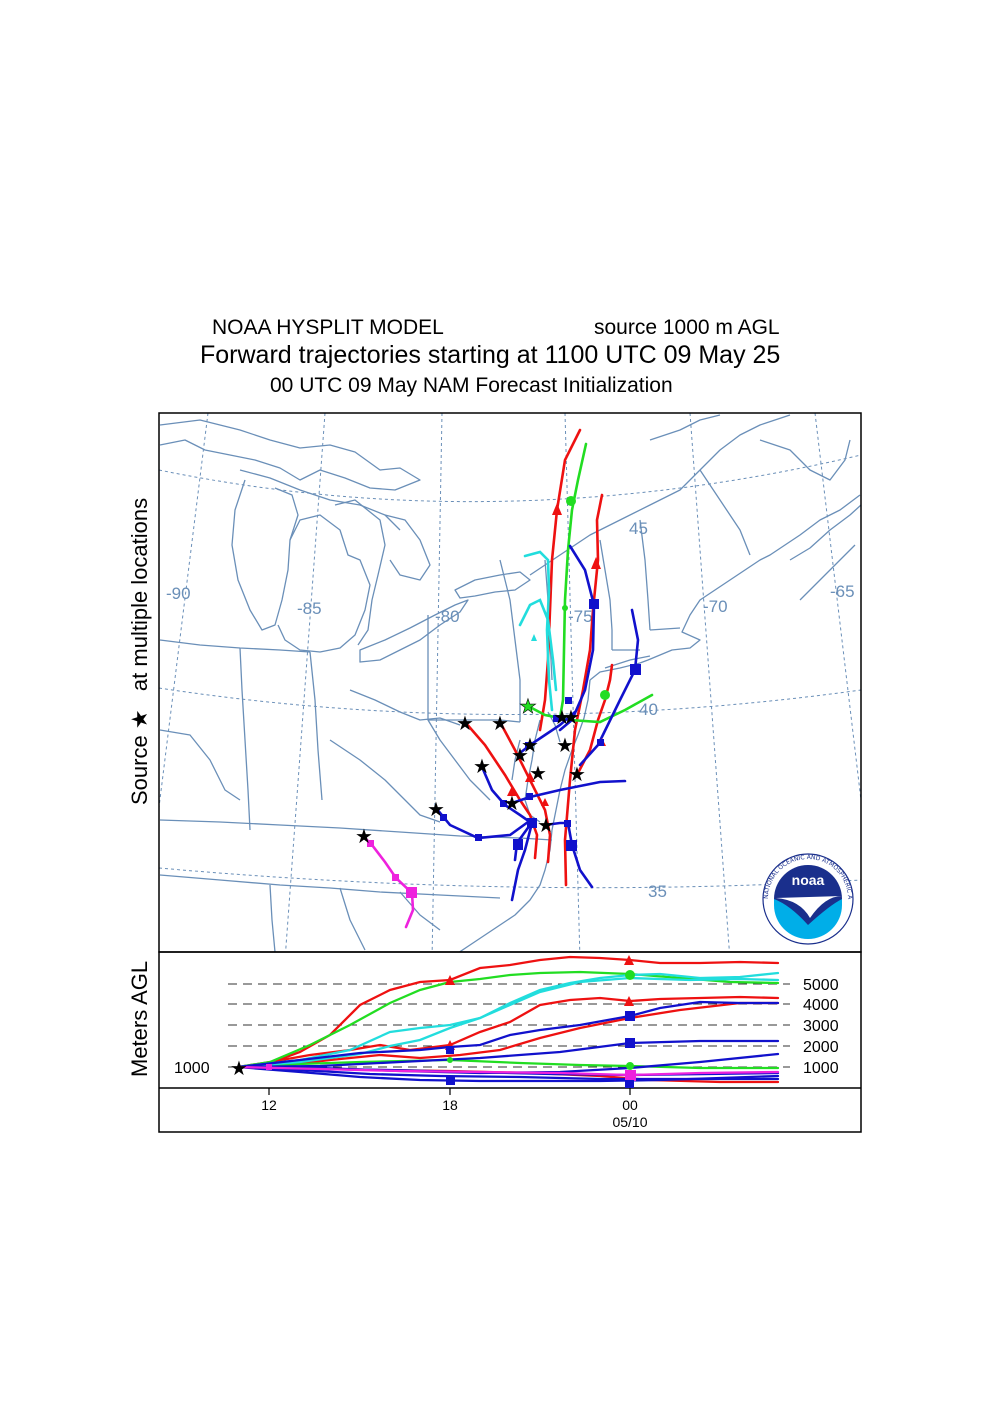 The width and height of the screenshot is (992, 1403). I want to click on source-height-label: source 1000 m AGL, so click(687, 327).